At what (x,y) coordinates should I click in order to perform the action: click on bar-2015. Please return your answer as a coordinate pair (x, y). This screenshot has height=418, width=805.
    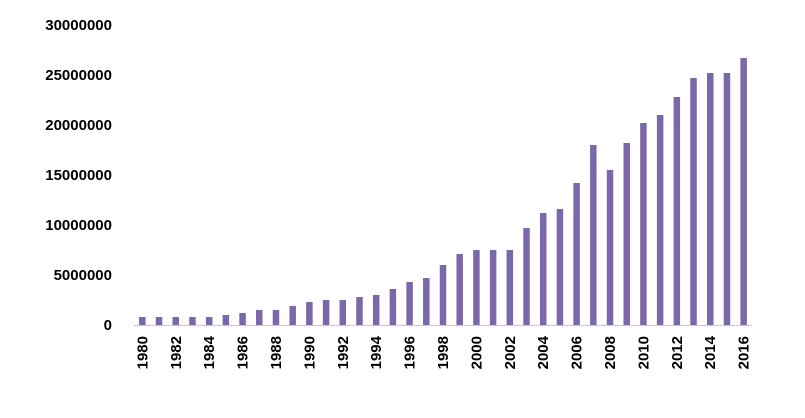
    Looking at the image, I should click on (727, 199).